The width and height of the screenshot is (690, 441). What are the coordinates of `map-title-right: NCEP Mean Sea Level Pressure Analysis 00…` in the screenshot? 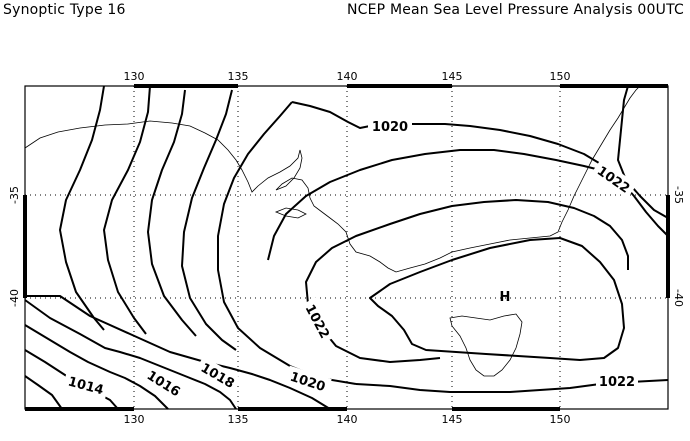 It's located at (515, 10).